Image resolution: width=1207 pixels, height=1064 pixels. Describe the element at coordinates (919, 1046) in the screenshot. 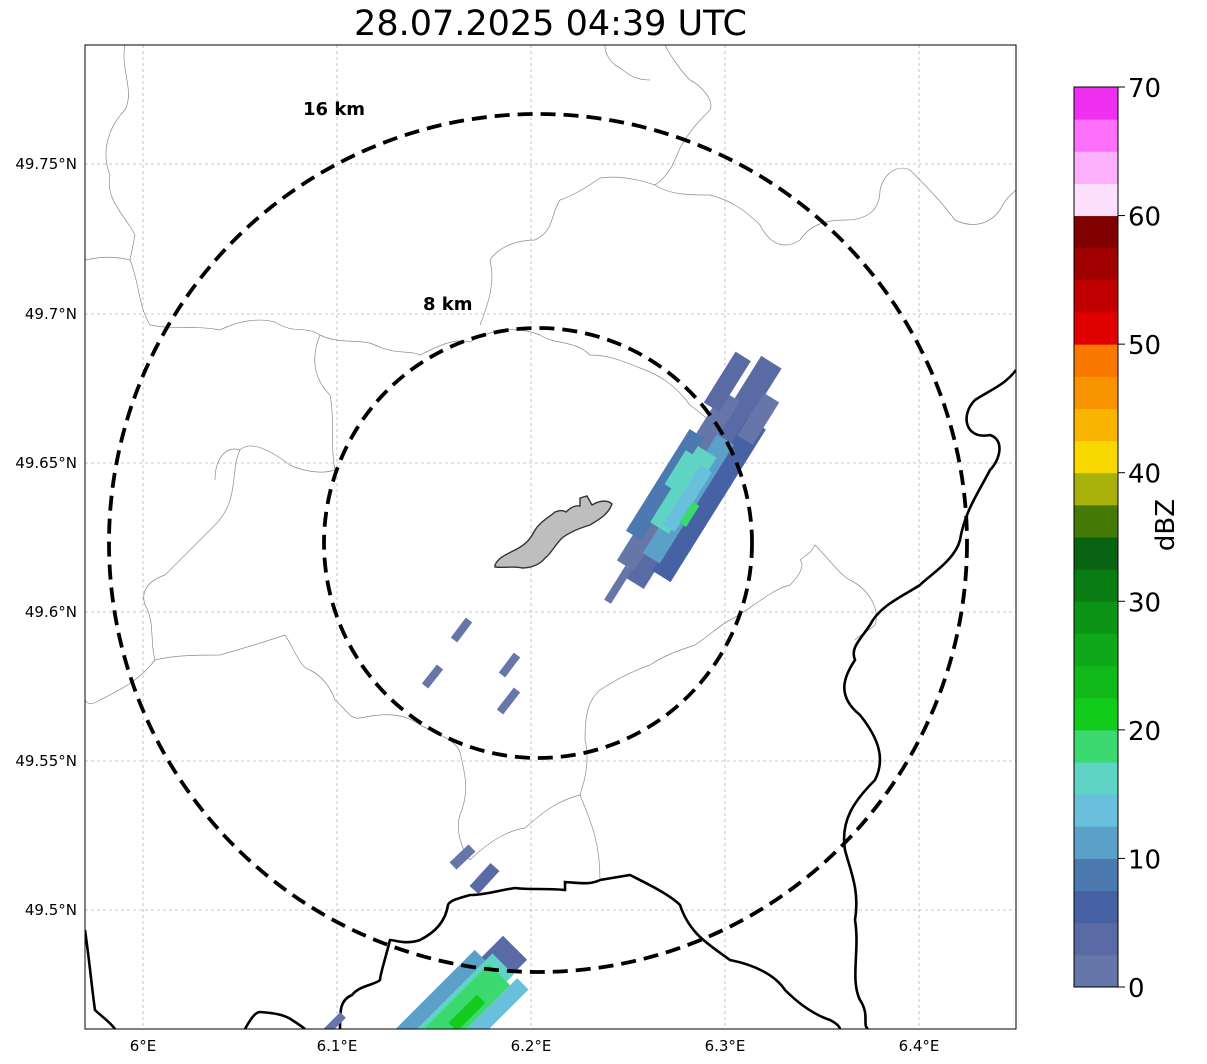

I see `lon-tick-label: 6.4°E` at that location.